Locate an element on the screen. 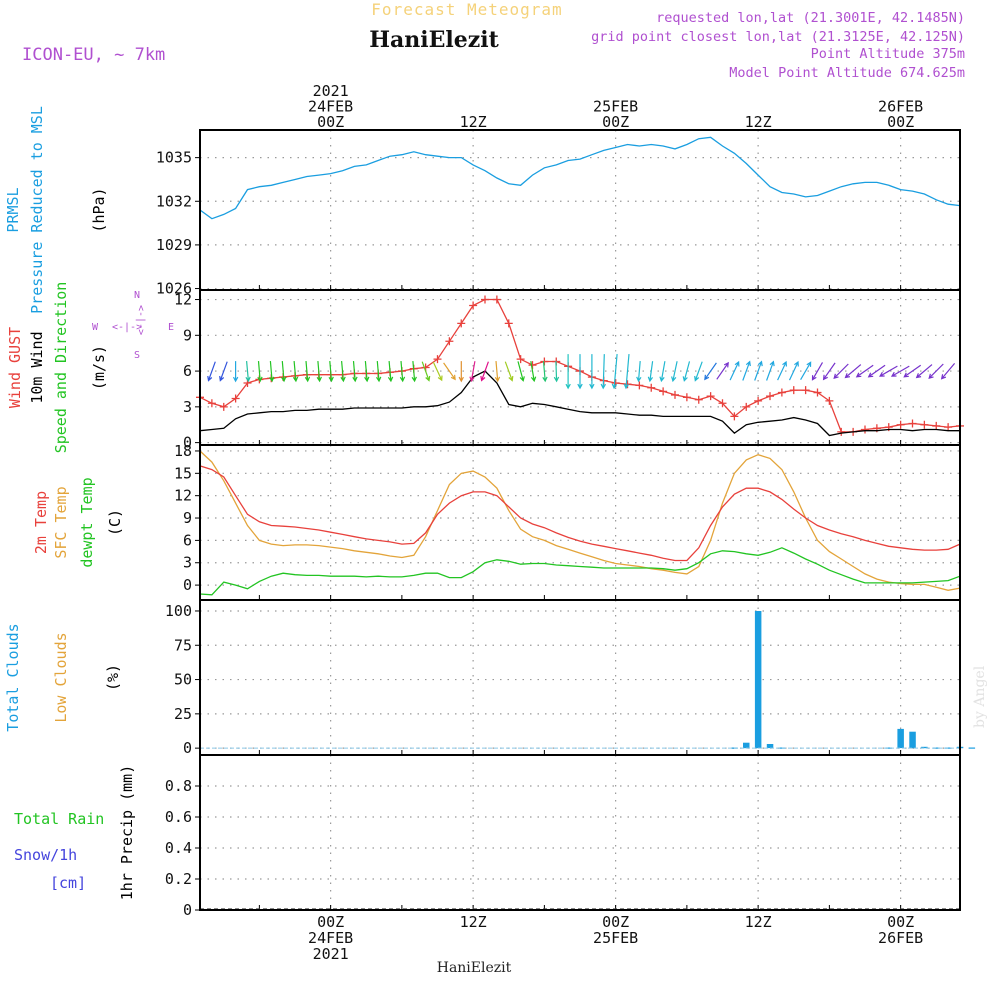  series-line-dewpt is located at coordinates (580, 571).